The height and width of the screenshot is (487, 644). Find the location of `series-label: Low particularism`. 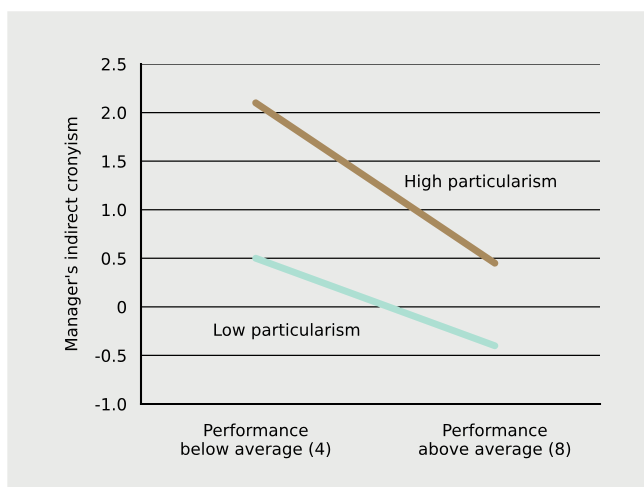

series-label: Low particularism is located at coordinates (287, 331).